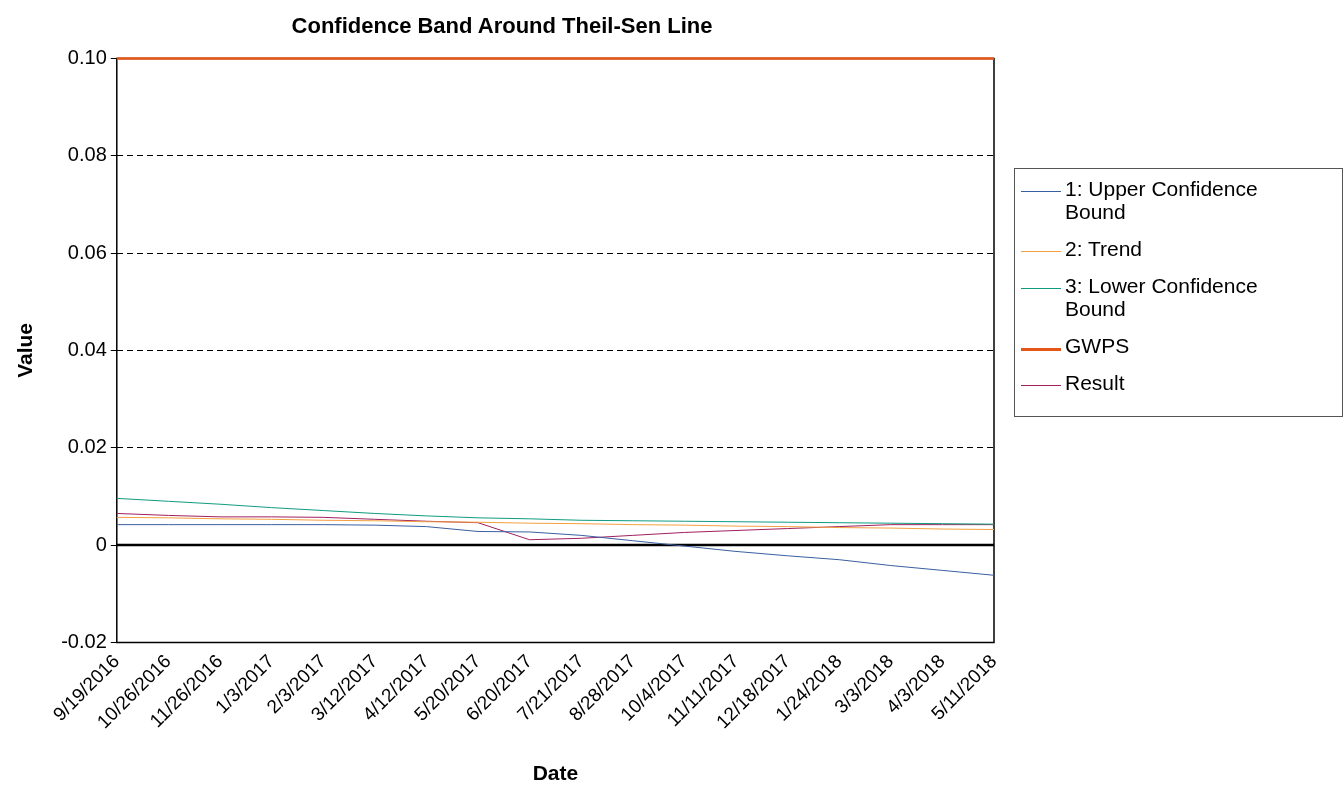  I want to click on y-axis-title: Value, so click(25, 350).